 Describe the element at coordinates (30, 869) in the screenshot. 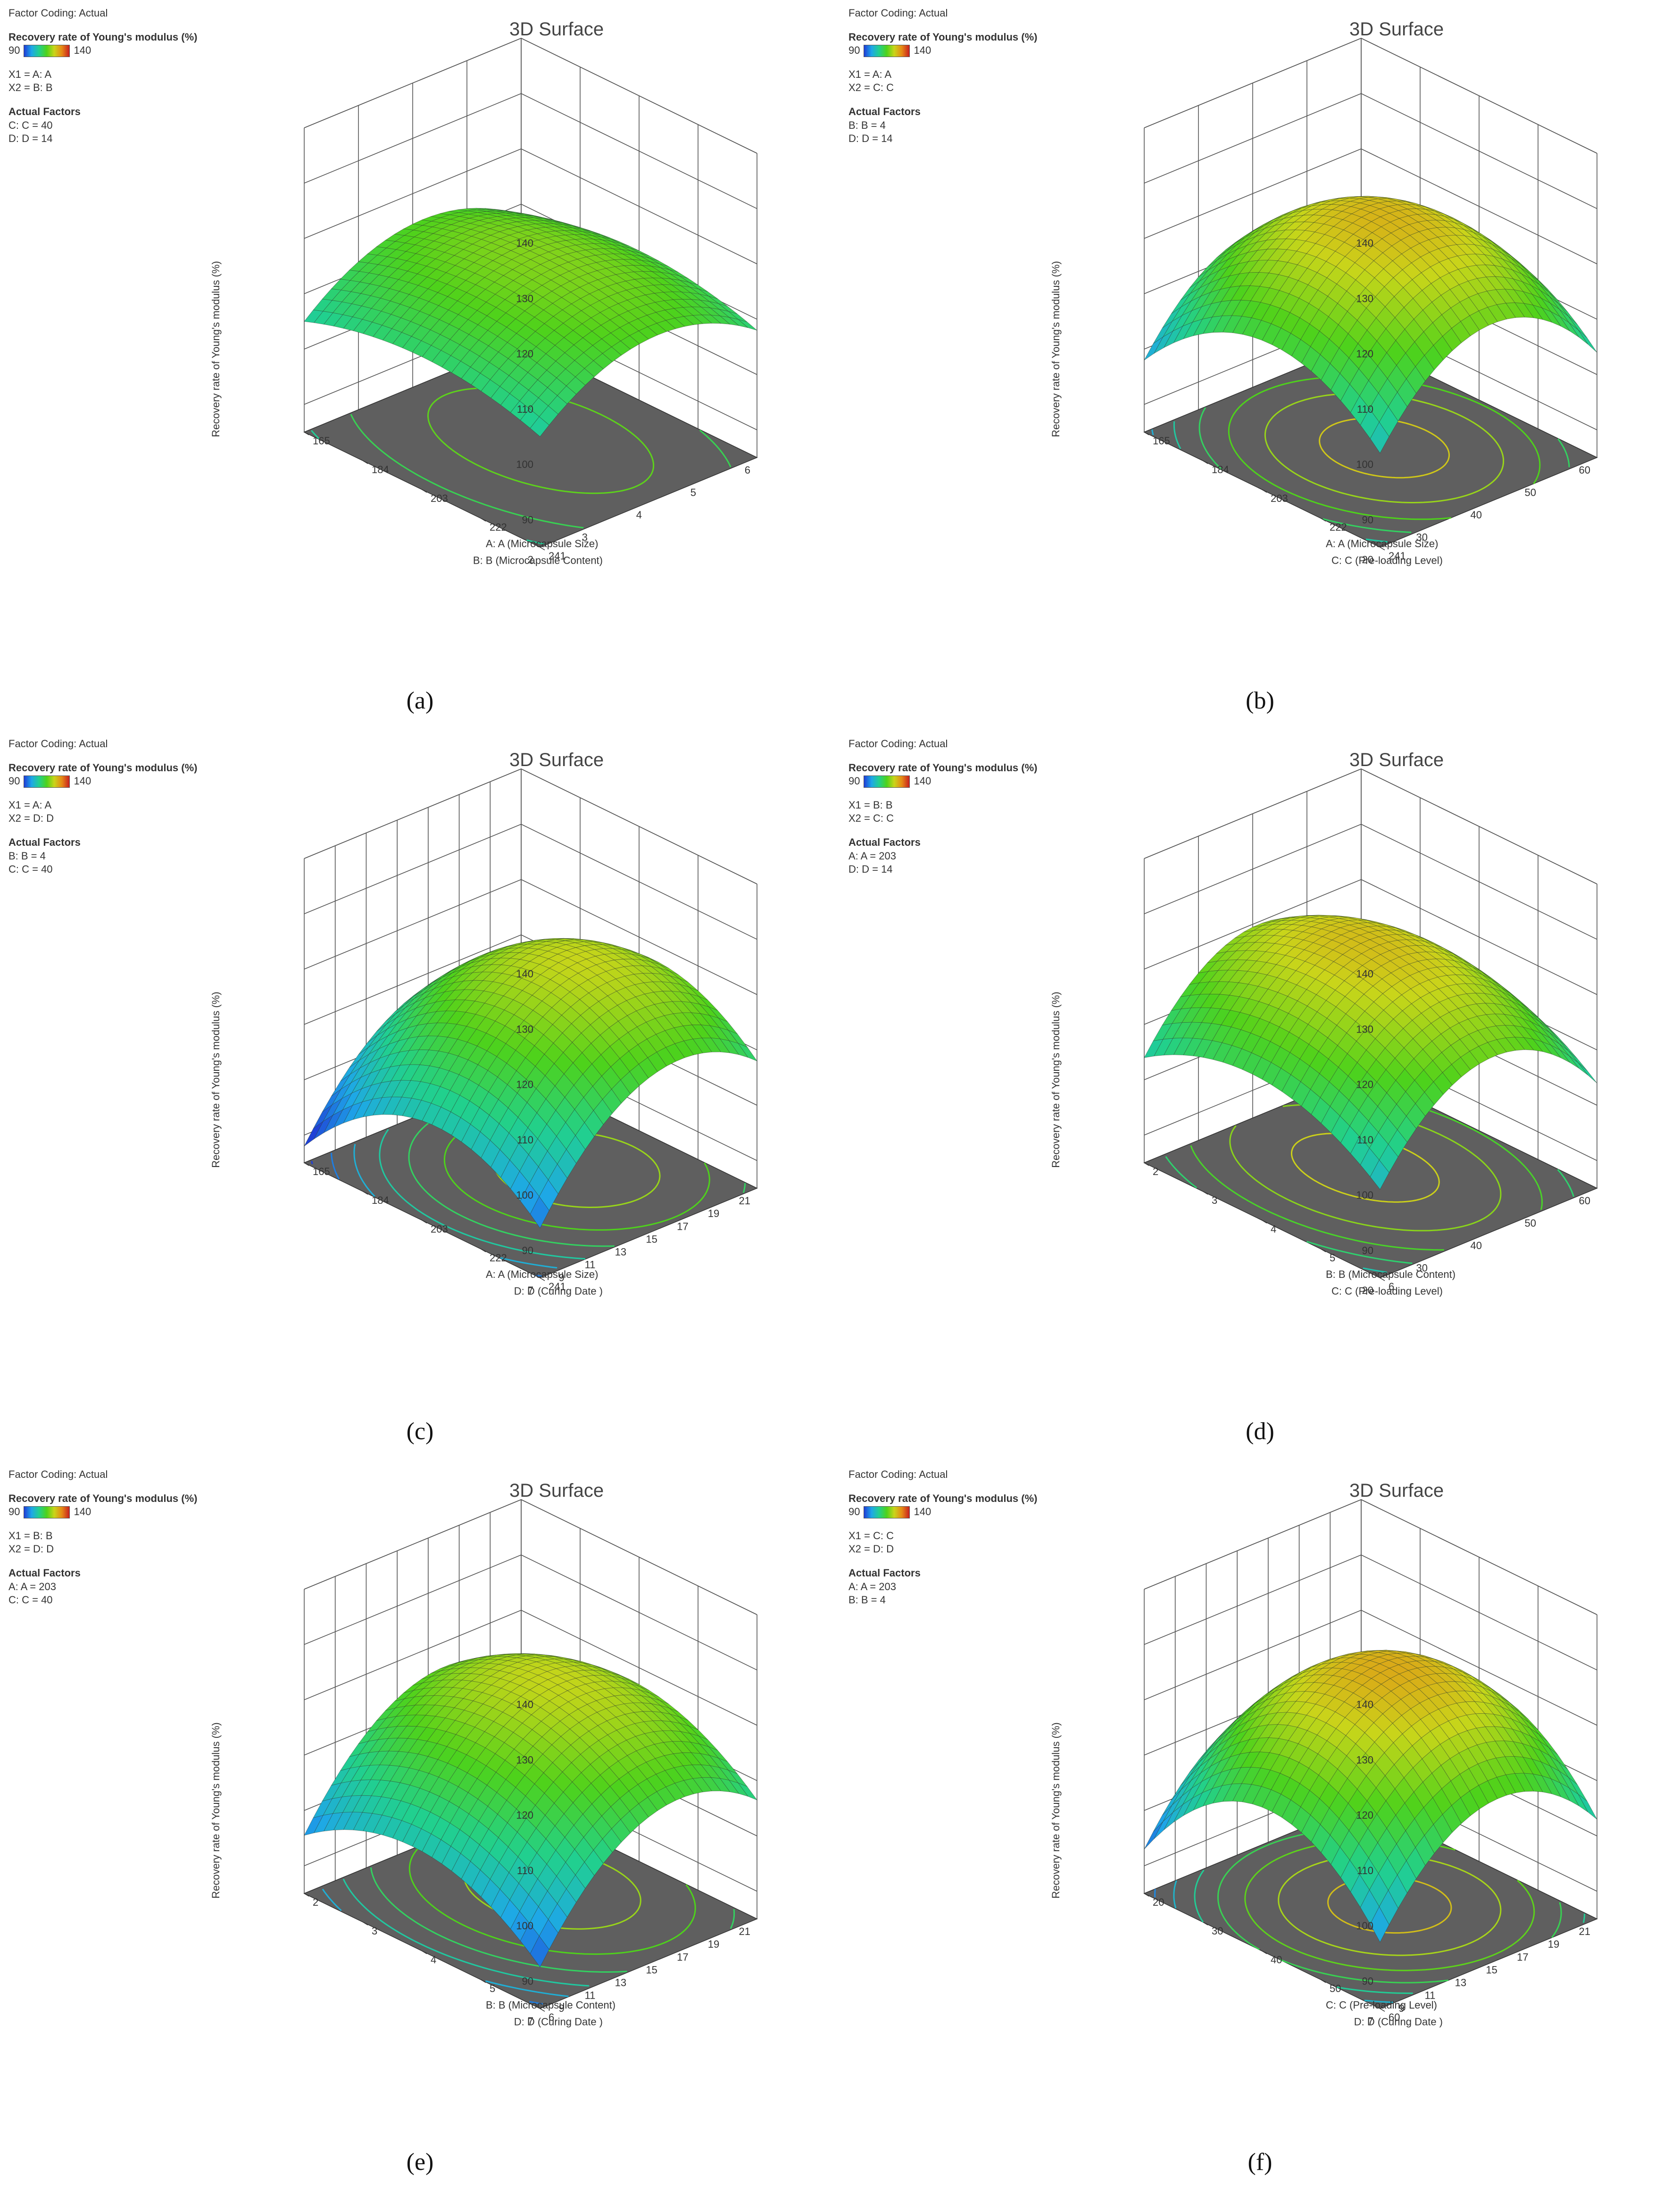

I see `actual-factor-2: C: C = 40` at that location.